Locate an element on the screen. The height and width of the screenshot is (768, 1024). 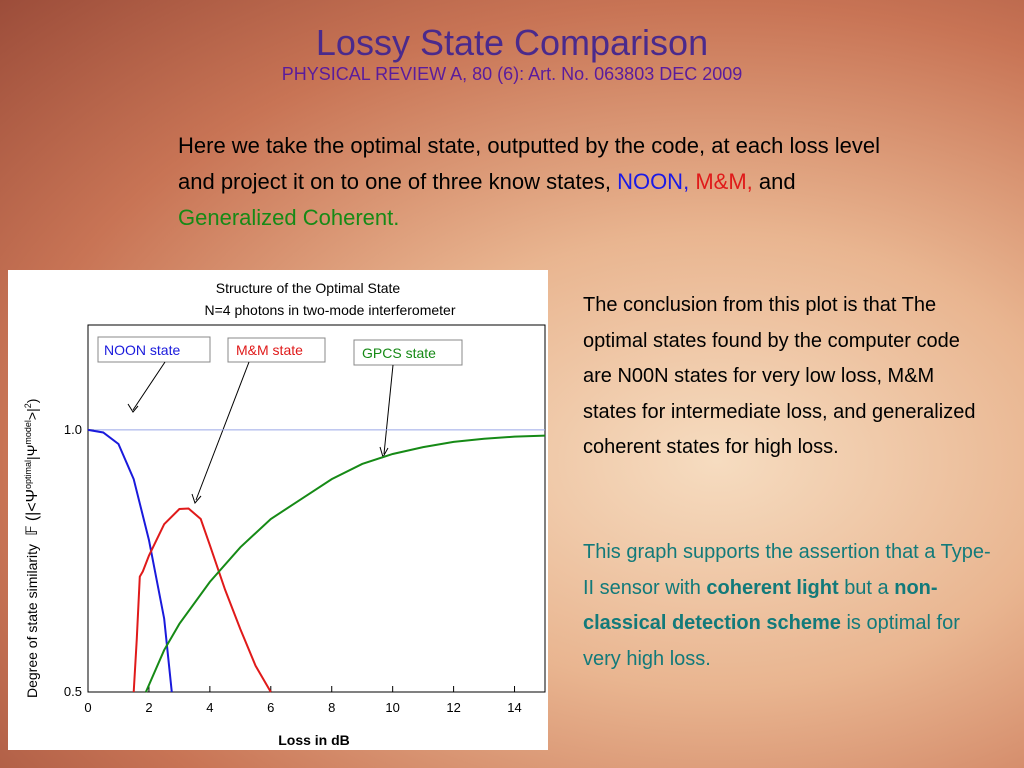
mm: M&M, is located at coordinates (724, 181).